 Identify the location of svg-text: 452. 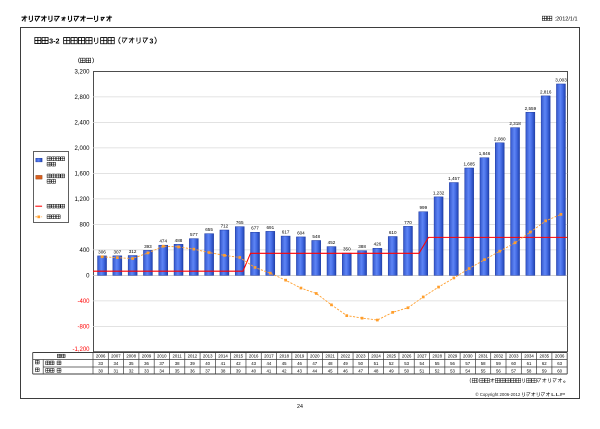
(332, 242).